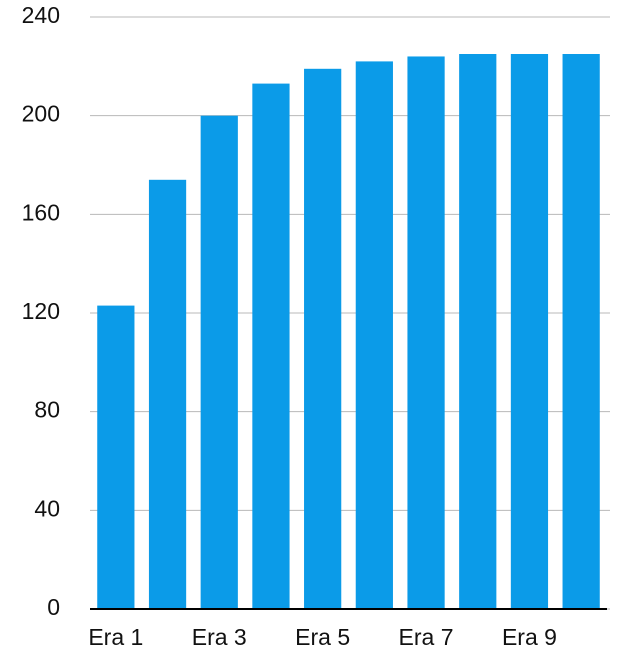  What do you see at coordinates (47, 508) in the screenshot?
I see `y-tick-label: 40` at bounding box center [47, 508].